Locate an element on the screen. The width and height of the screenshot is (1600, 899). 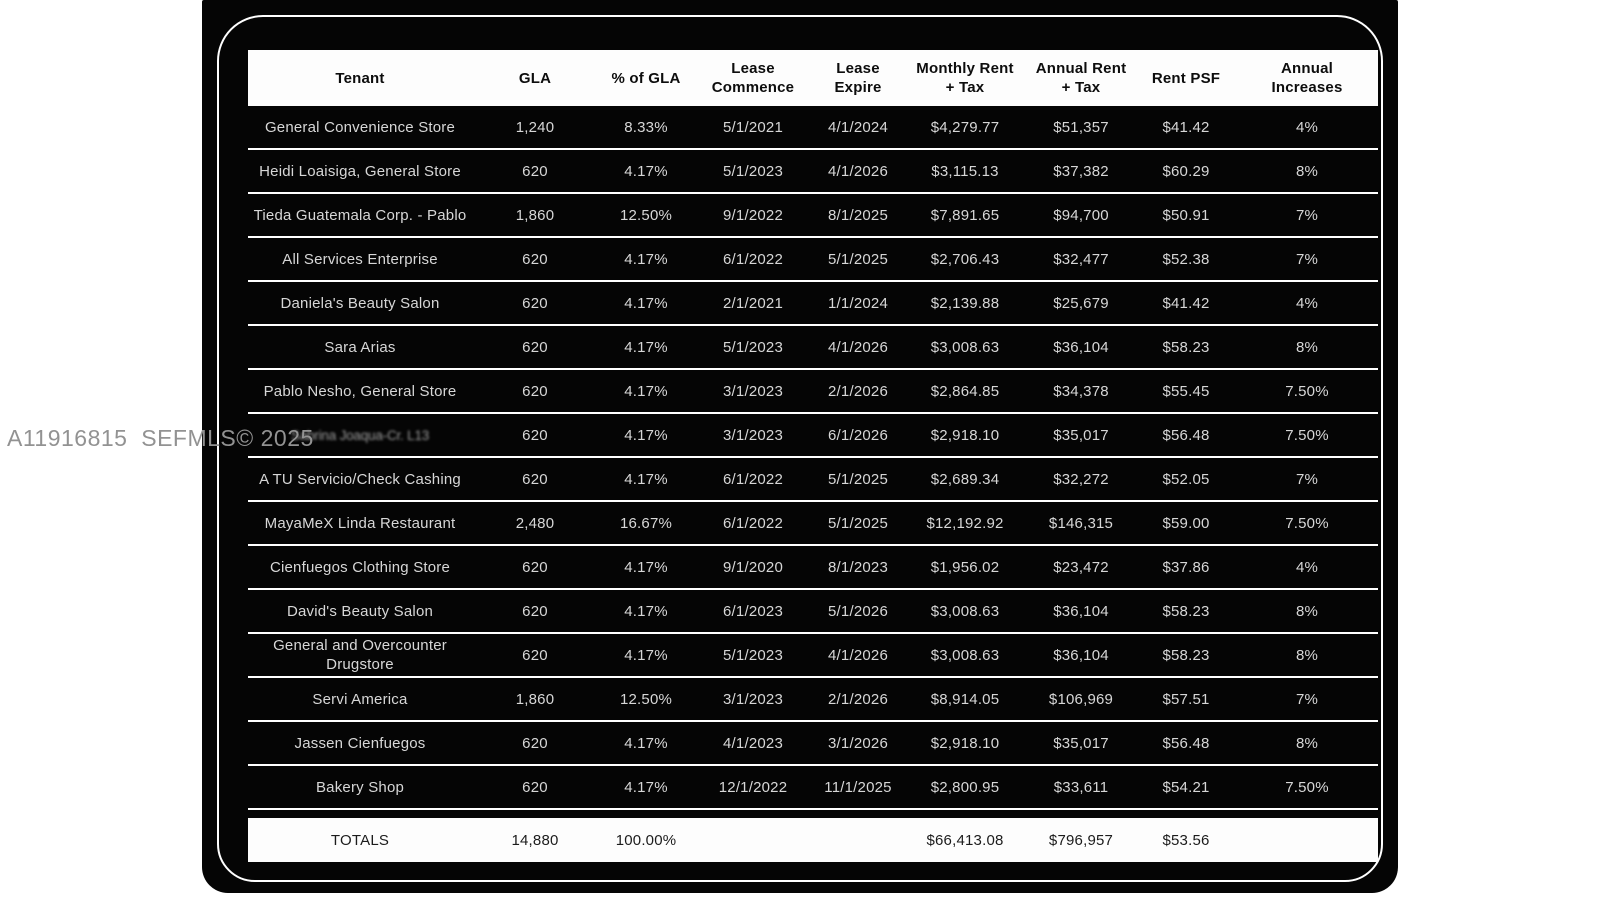
cell-annual-rent: $51,357 is located at coordinates (1081, 127).